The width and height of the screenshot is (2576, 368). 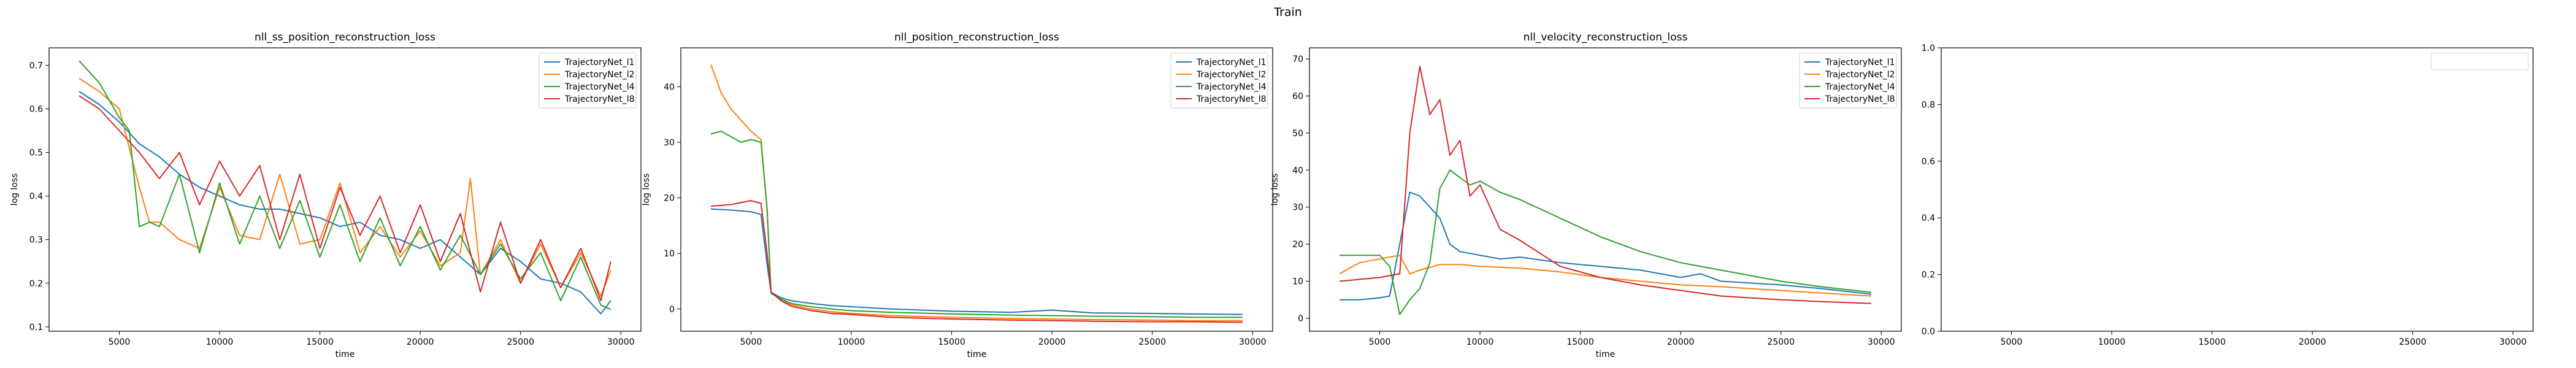 I want to click on y-tick-label: 0.5, so click(x=36, y=153).